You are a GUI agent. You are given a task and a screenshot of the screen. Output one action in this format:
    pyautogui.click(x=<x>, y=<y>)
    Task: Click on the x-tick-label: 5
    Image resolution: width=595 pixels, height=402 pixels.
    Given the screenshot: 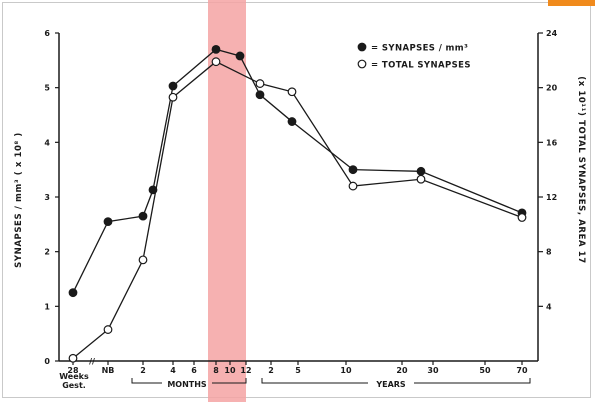 What is the action you would take?
    pyautogui.click(x=298, y=370)
    